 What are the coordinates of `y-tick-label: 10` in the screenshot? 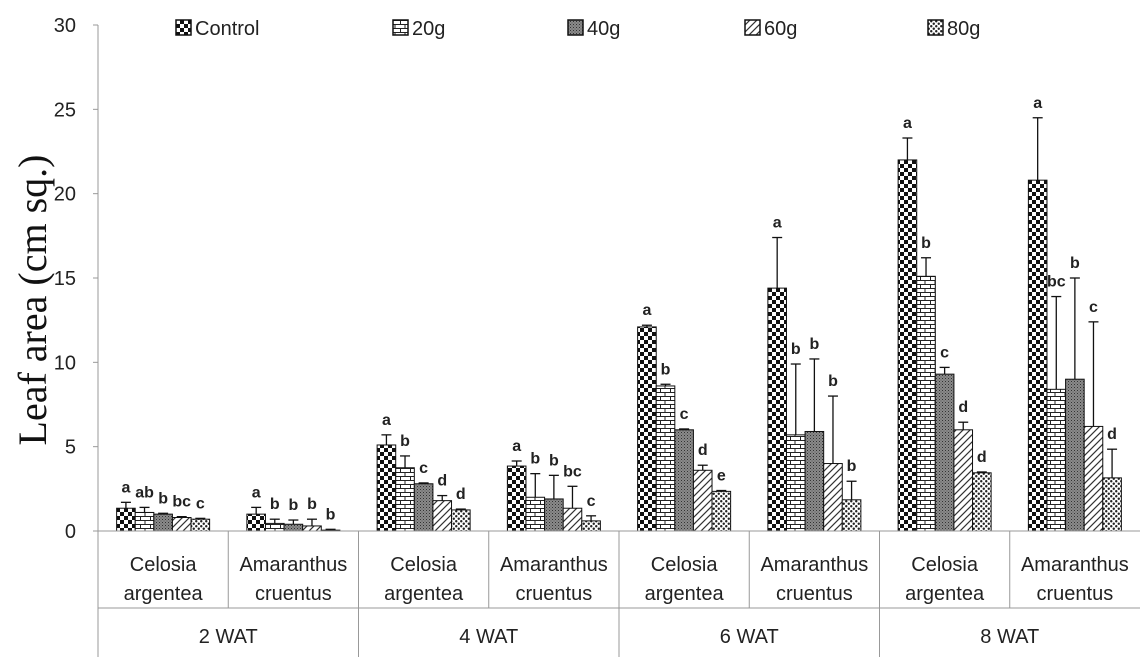 It's located at (65, 363).